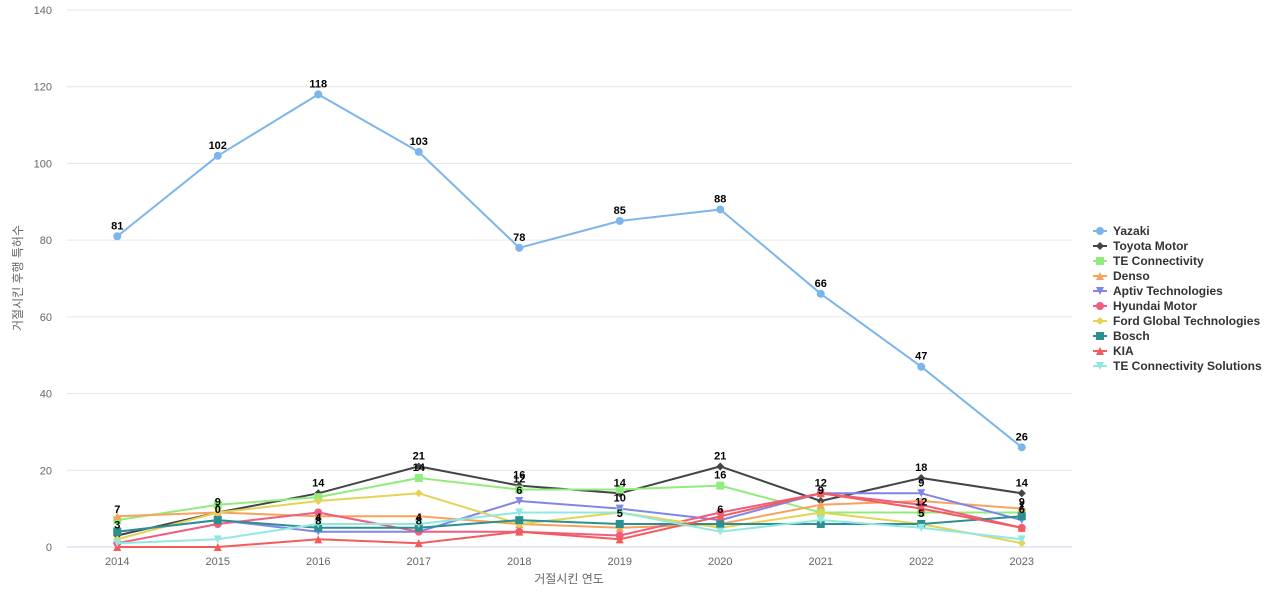  I want to click on x-tick-label: 2019, so click(620, 562).